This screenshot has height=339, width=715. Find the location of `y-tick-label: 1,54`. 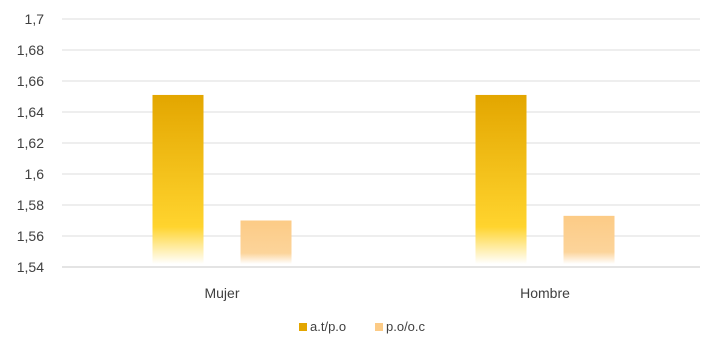

y-tick-label: 1,54 is located at coordinates (30, 267).